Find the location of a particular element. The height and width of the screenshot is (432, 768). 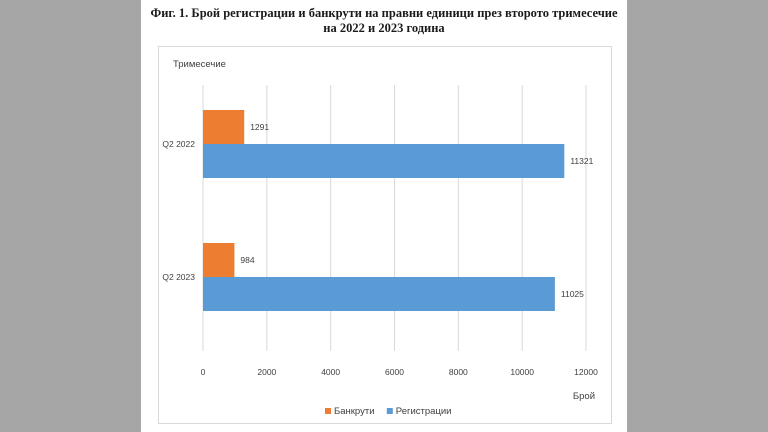

x-axis-title: Брой is located at coordinates (584, 396).